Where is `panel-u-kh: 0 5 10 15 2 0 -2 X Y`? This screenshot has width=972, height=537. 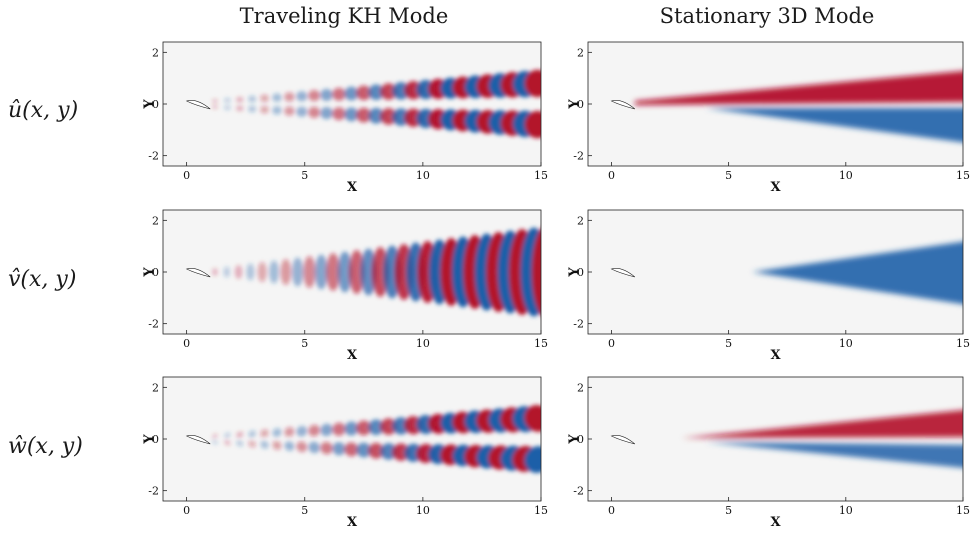 panel-u-kh: 0 5 10 15 2 0 -2 X Y is located at coordinates (345, 121).